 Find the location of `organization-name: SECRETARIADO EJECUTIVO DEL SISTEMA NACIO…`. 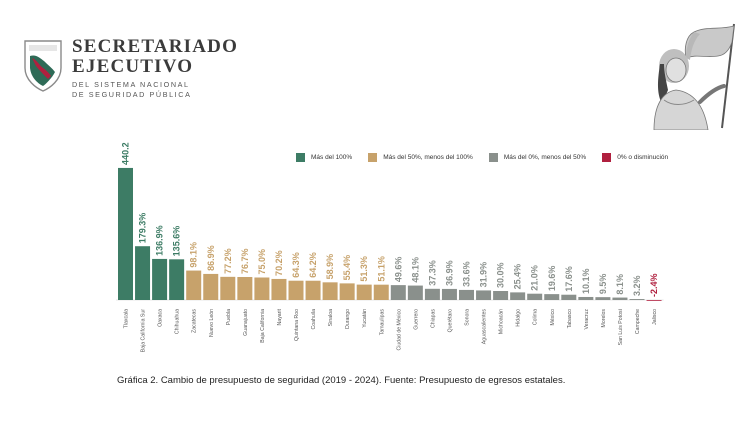

organization-name: SECRETARIADO EJECUTIVO DEL SISTEMA NACIO… is located at coordinates (155, 68).